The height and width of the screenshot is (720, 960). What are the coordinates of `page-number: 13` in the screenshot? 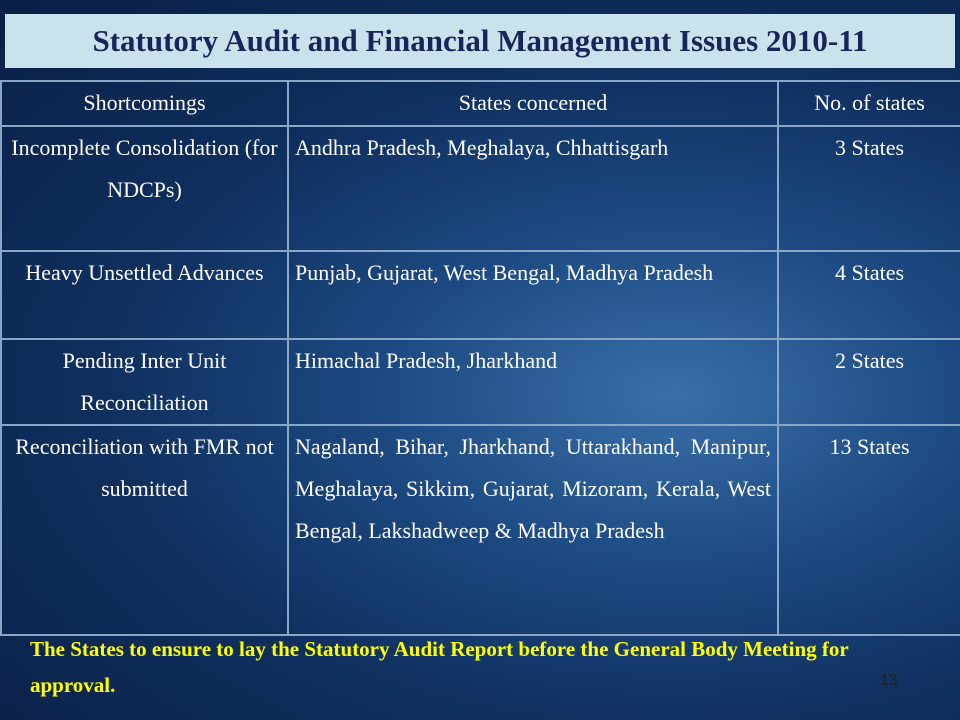 It's located at (889, 680).